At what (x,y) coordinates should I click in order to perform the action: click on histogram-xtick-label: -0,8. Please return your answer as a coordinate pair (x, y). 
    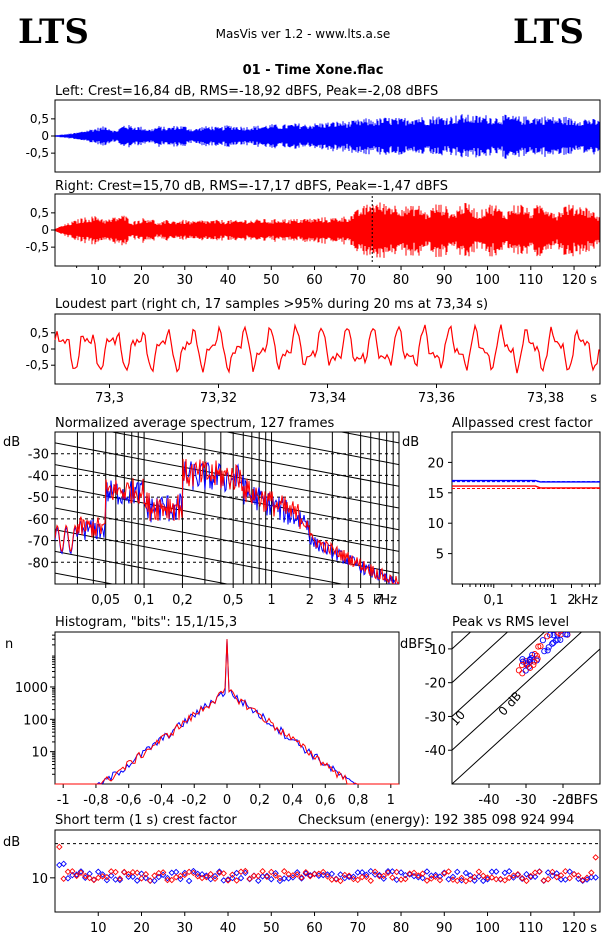
    Looking at the image, I should click on (95, 800).